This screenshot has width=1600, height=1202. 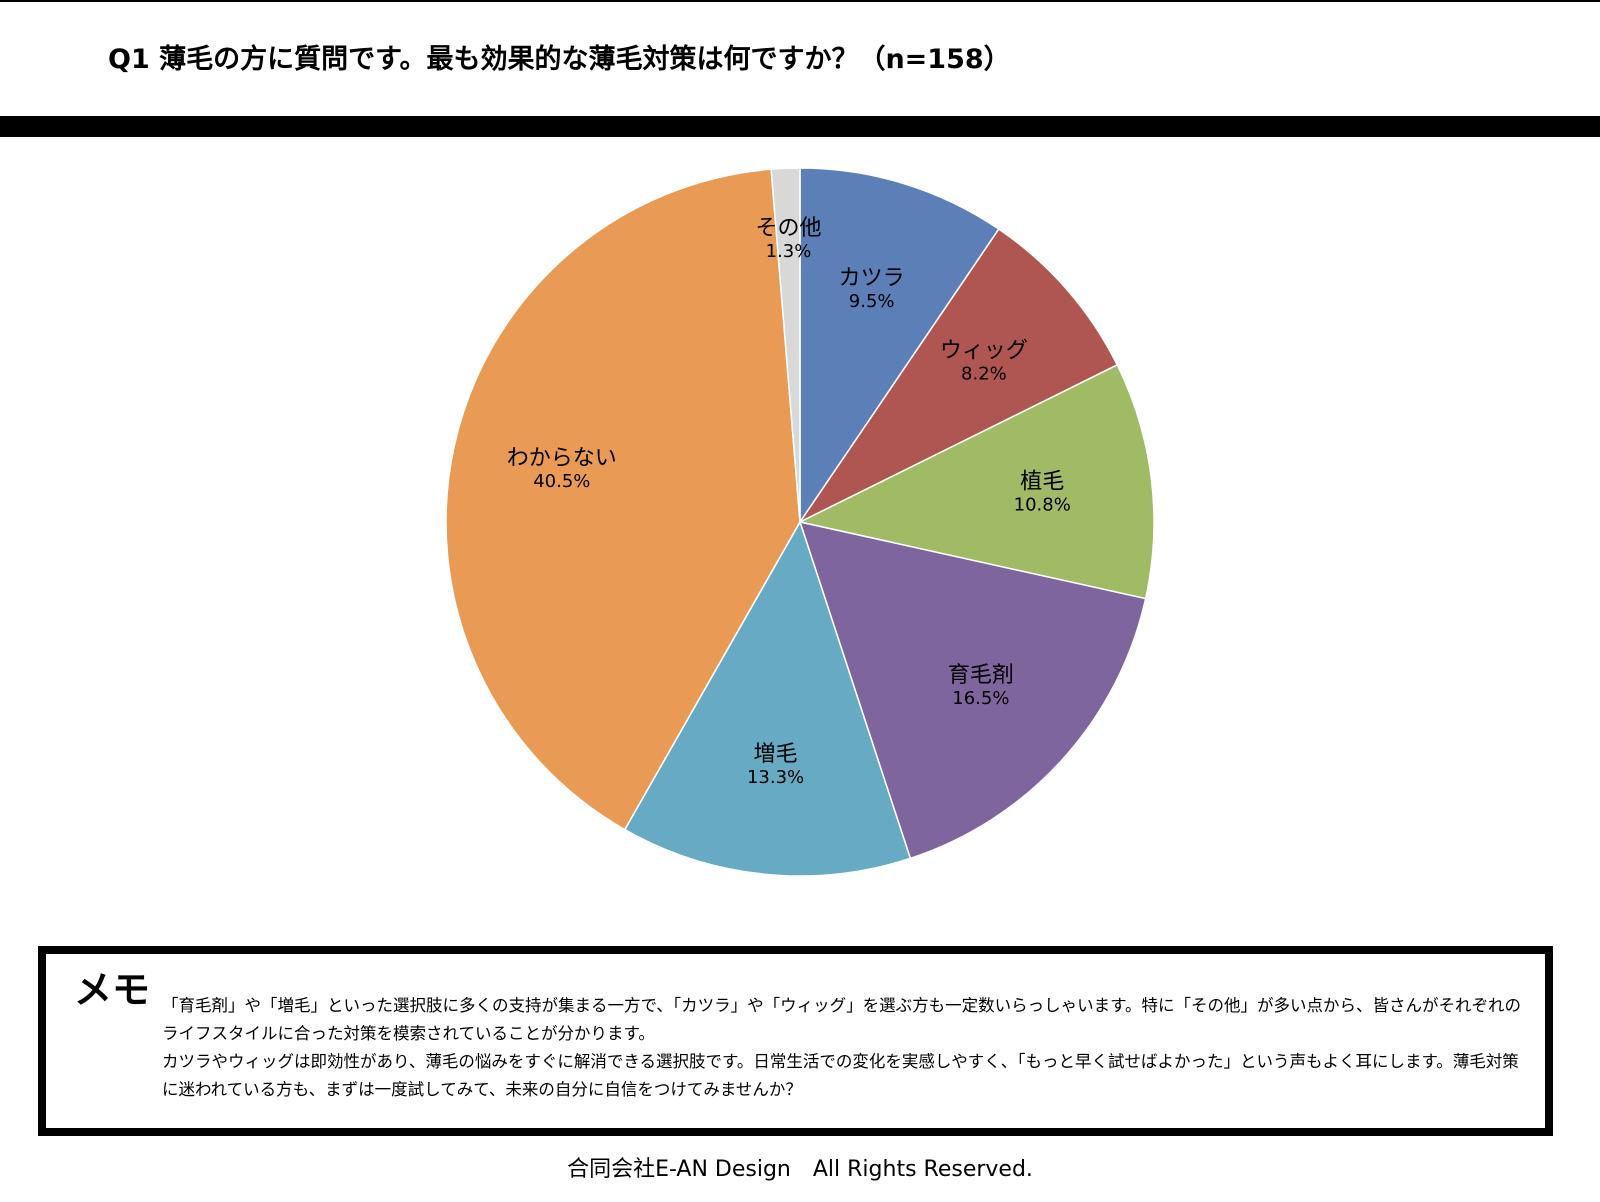 I want to click on slice-value-label-2: 10.8%, so click(x=1042, y=505).